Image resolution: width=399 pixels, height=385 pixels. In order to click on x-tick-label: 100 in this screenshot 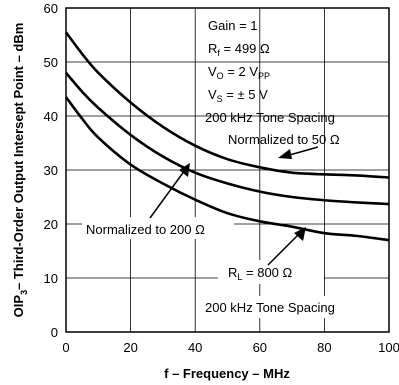, I will do `click(388, 347)`.